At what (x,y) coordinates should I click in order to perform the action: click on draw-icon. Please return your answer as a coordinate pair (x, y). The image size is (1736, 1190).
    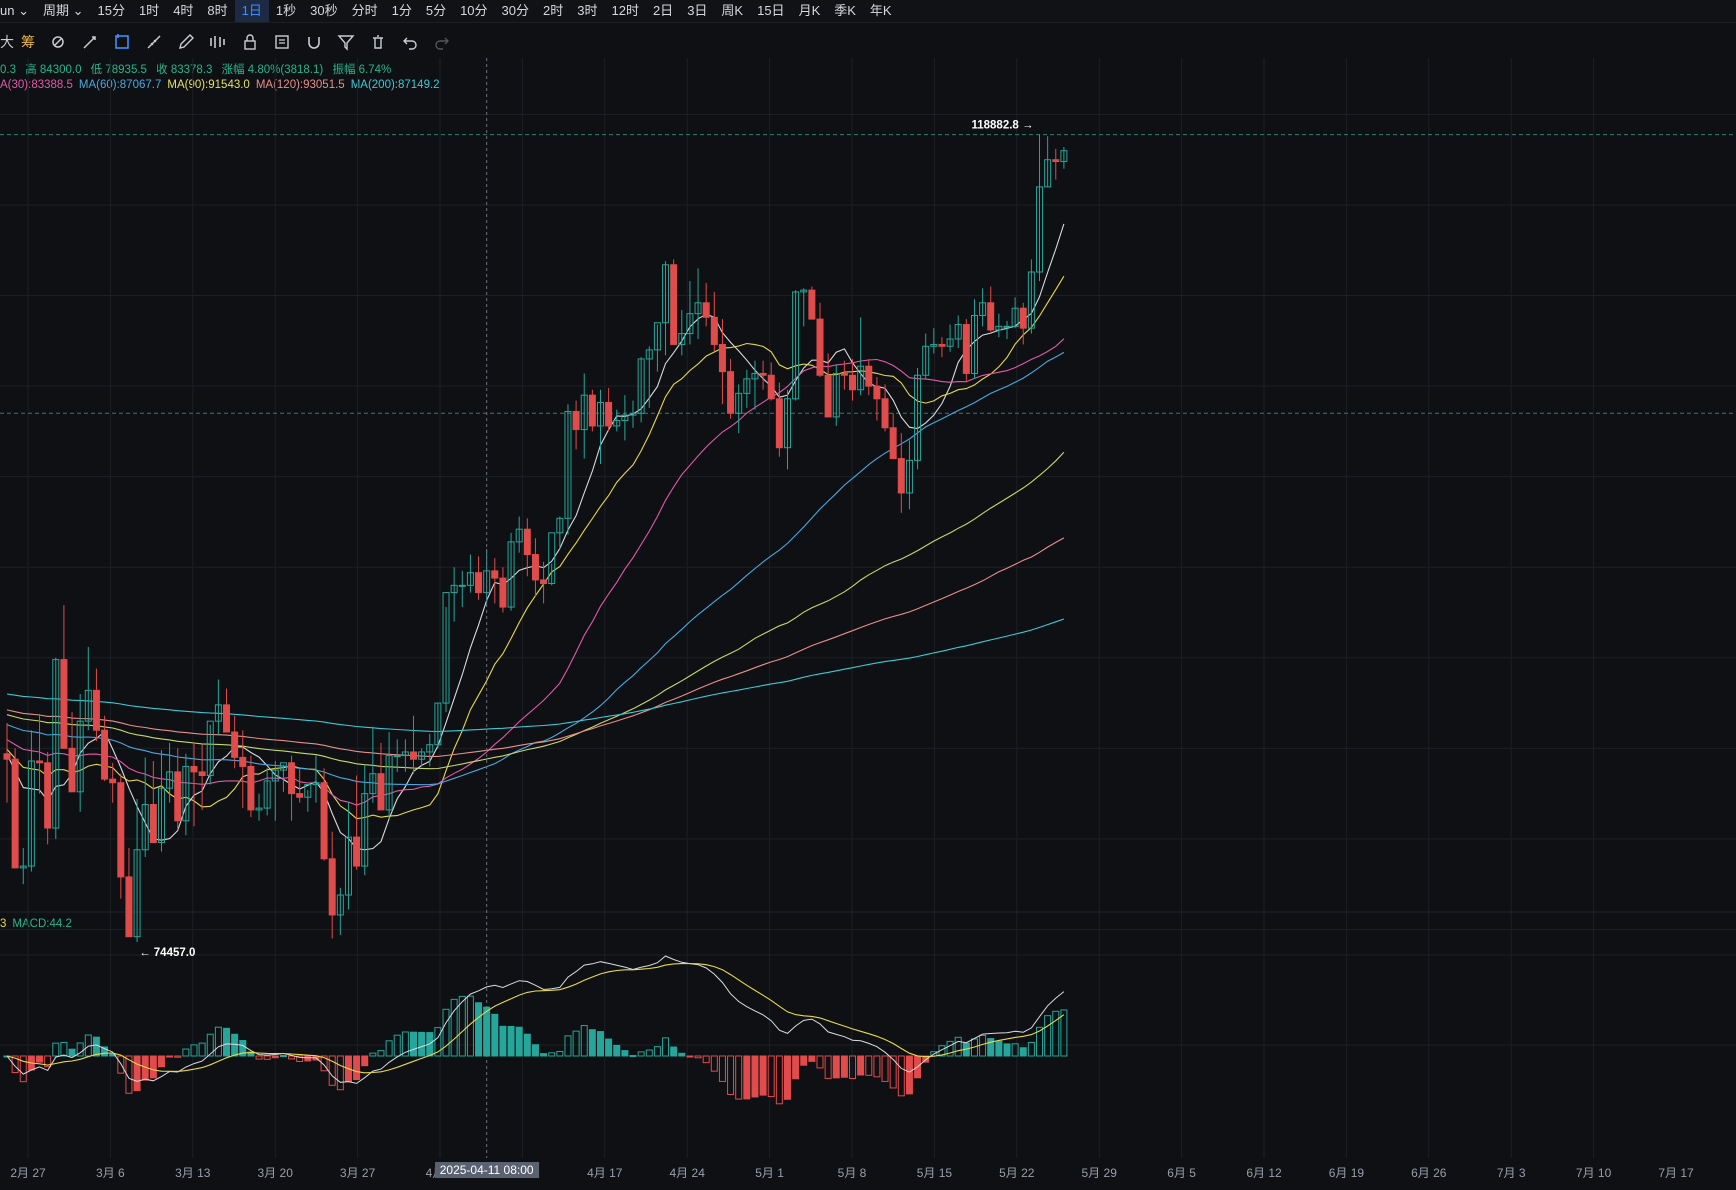
    Looking at the image, I should click on (90, 42).